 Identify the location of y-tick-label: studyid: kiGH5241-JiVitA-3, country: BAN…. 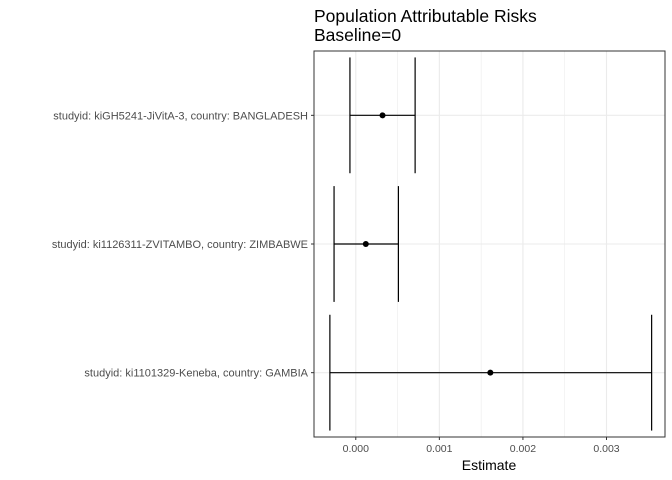
(180, 116).